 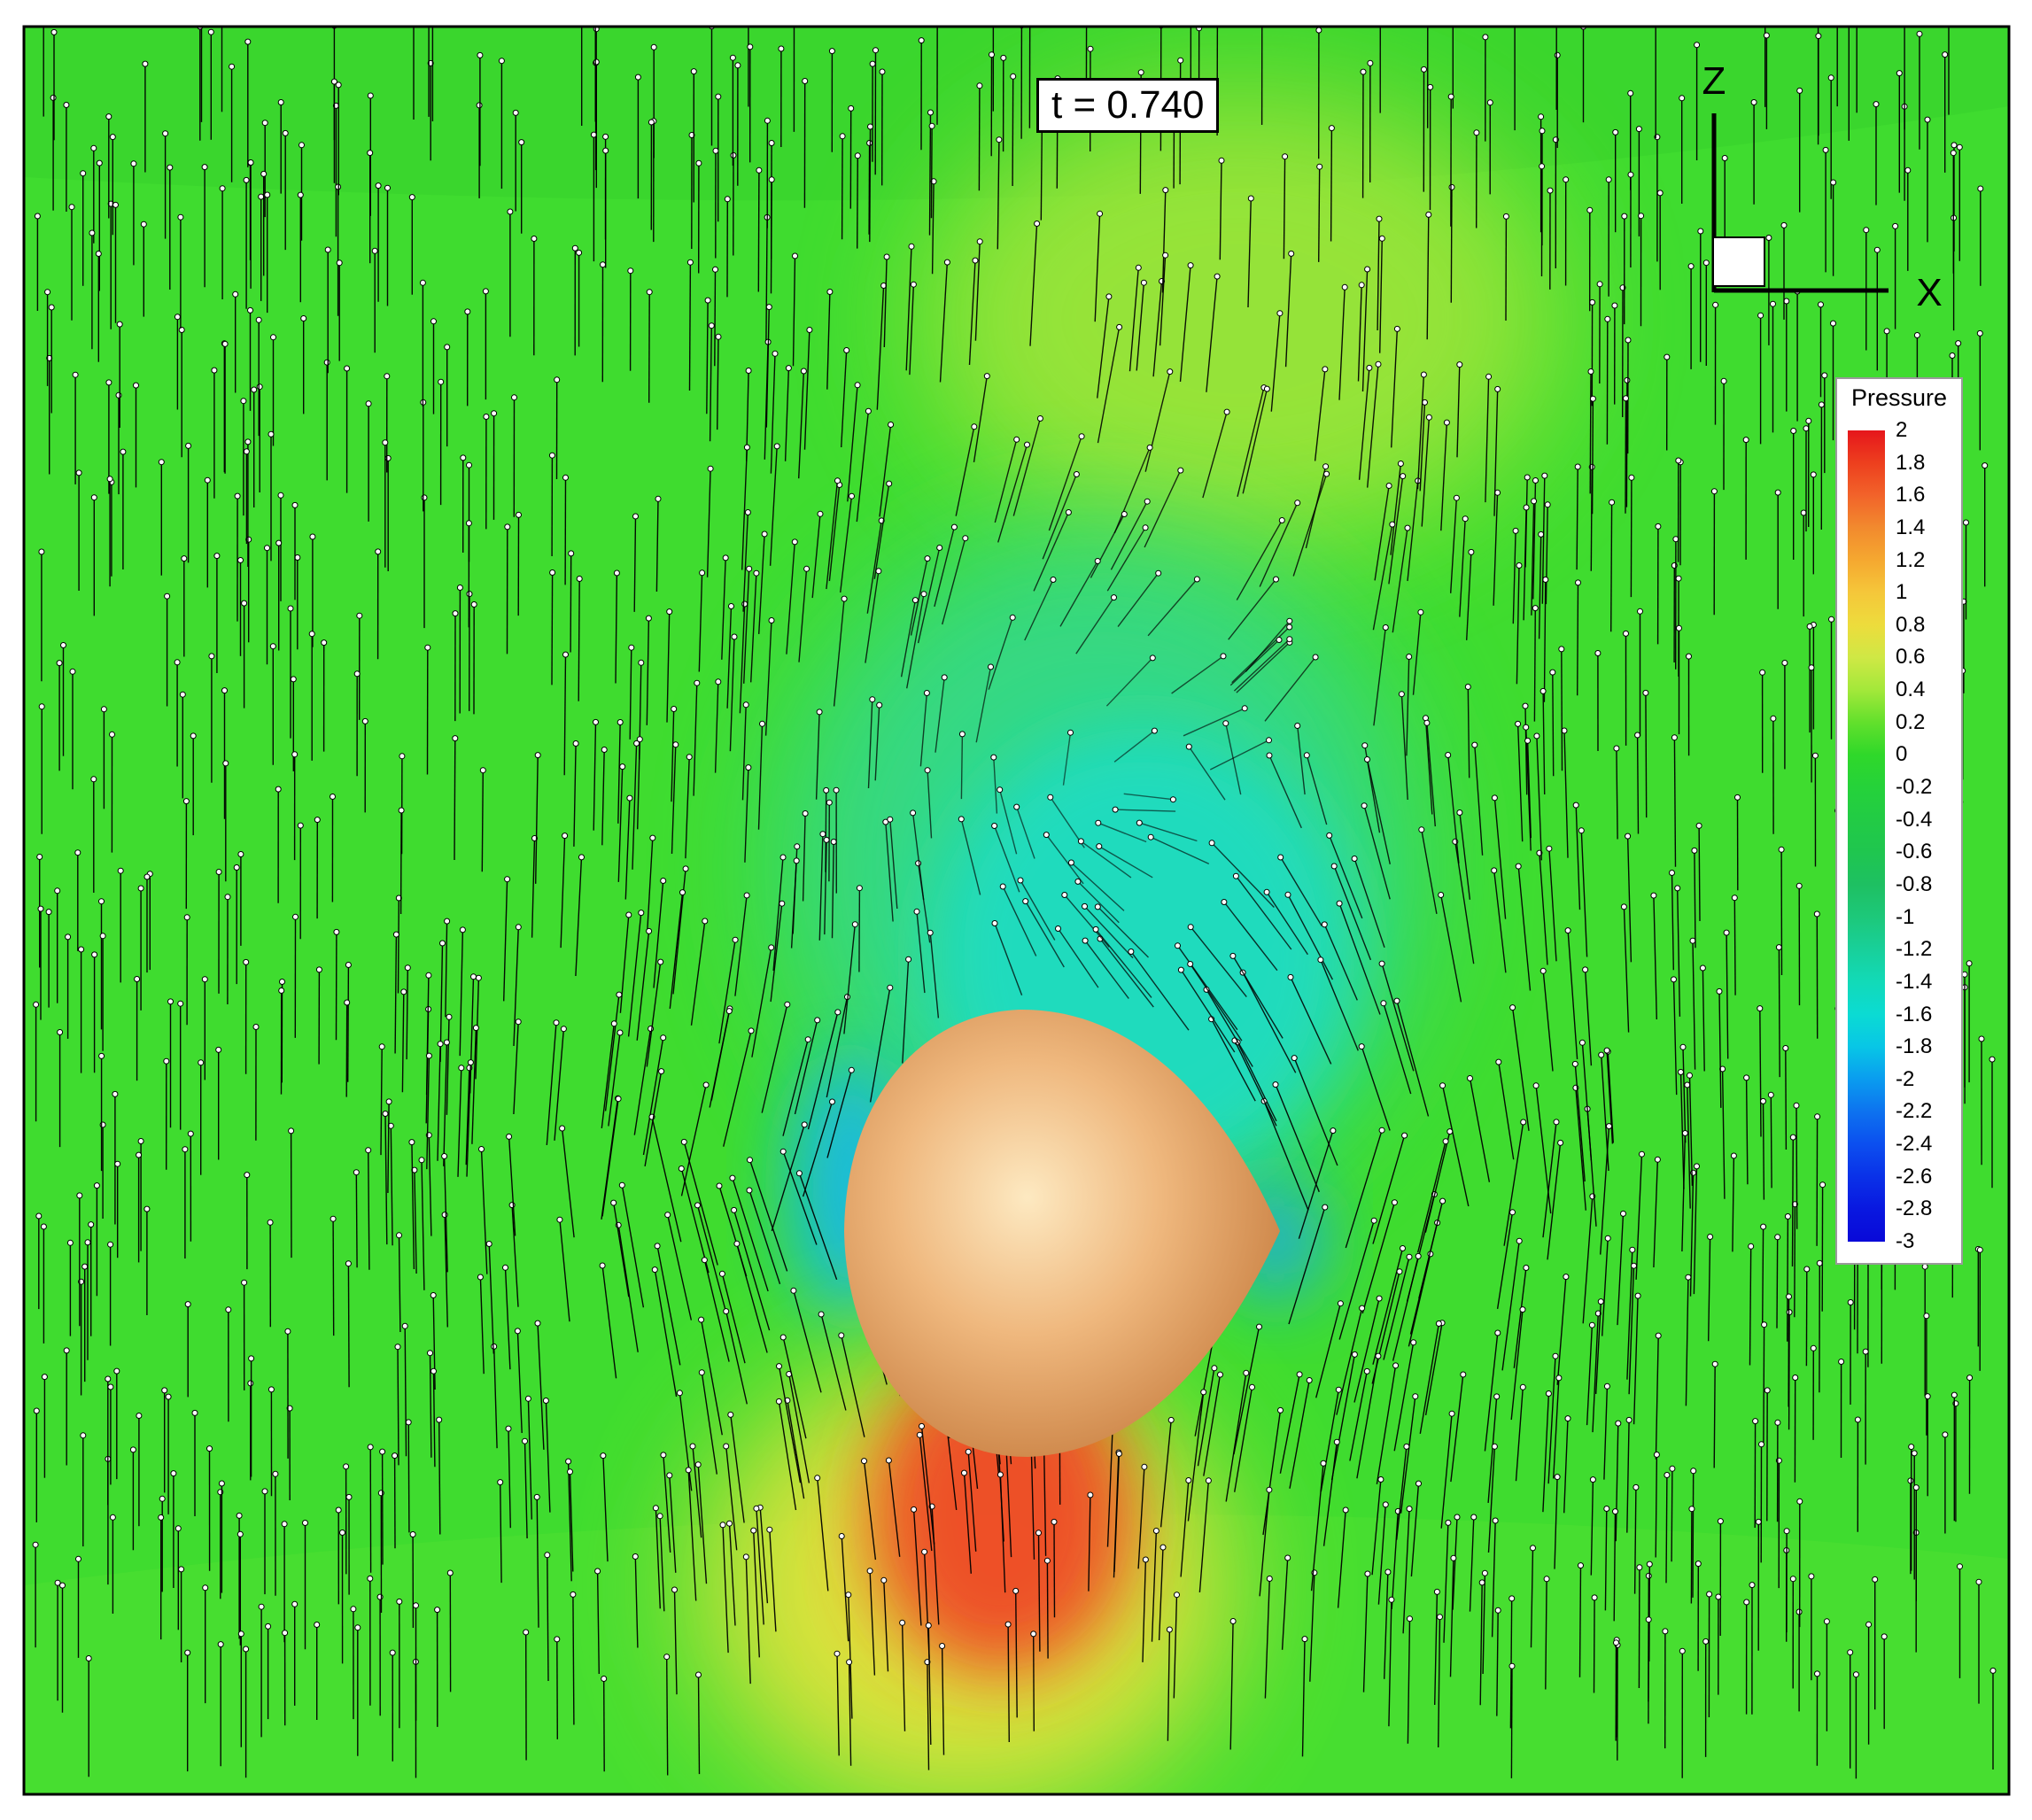 I want to click on legend-tick-label: -1.6, so click(x=1914, y=1014).